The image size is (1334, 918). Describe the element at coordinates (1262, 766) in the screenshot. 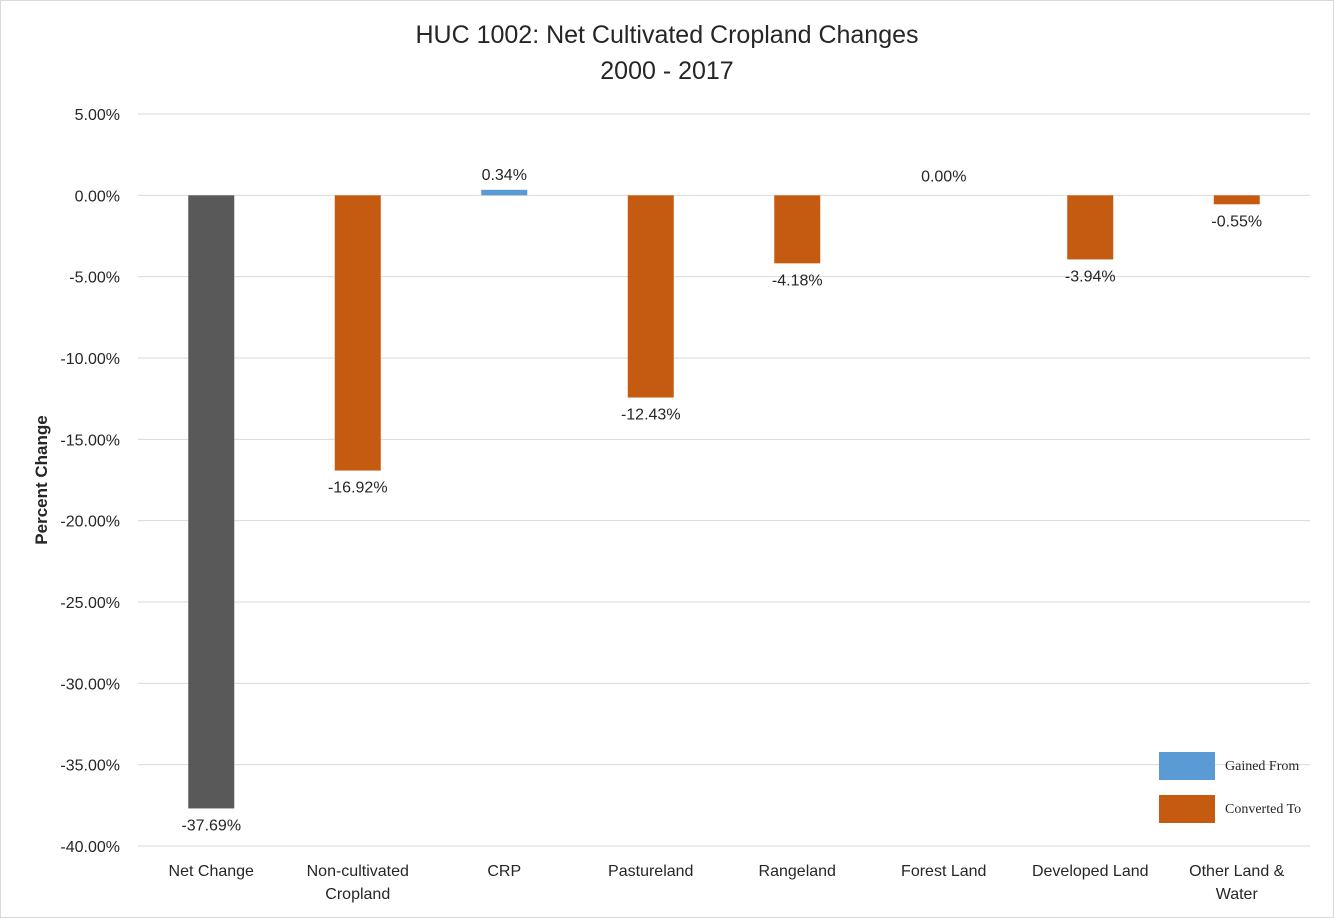

I see `legend-label: Gained From` at that location.